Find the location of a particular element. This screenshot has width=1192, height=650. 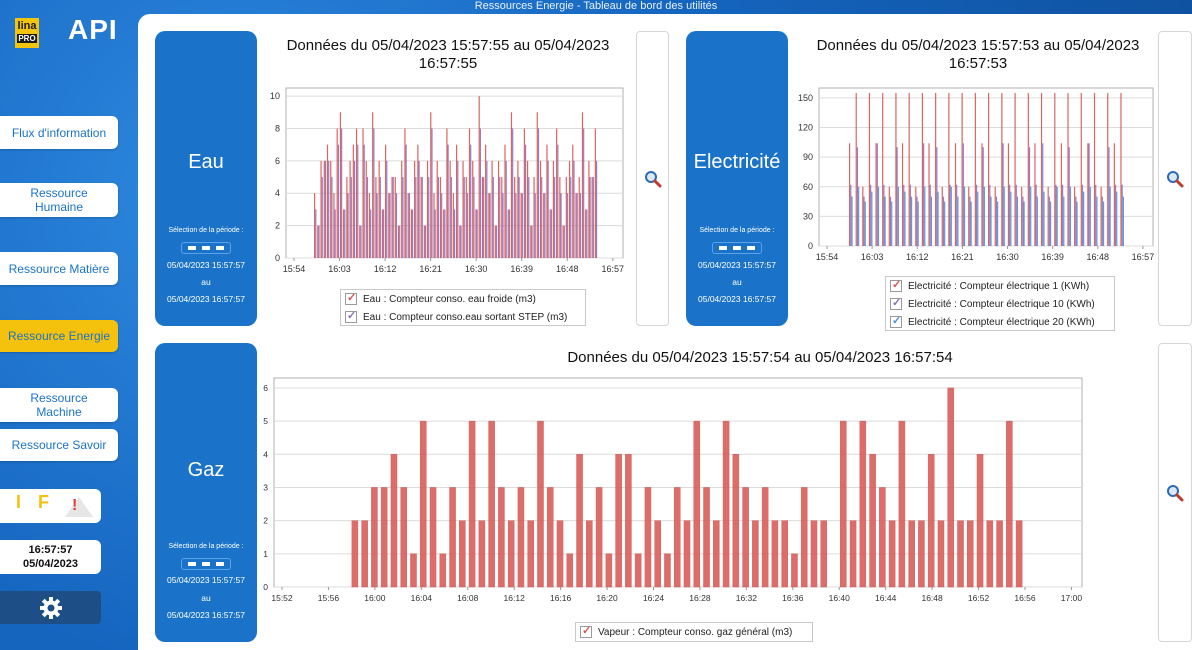

eau-zoom-button is located at coordinates (652, 178).